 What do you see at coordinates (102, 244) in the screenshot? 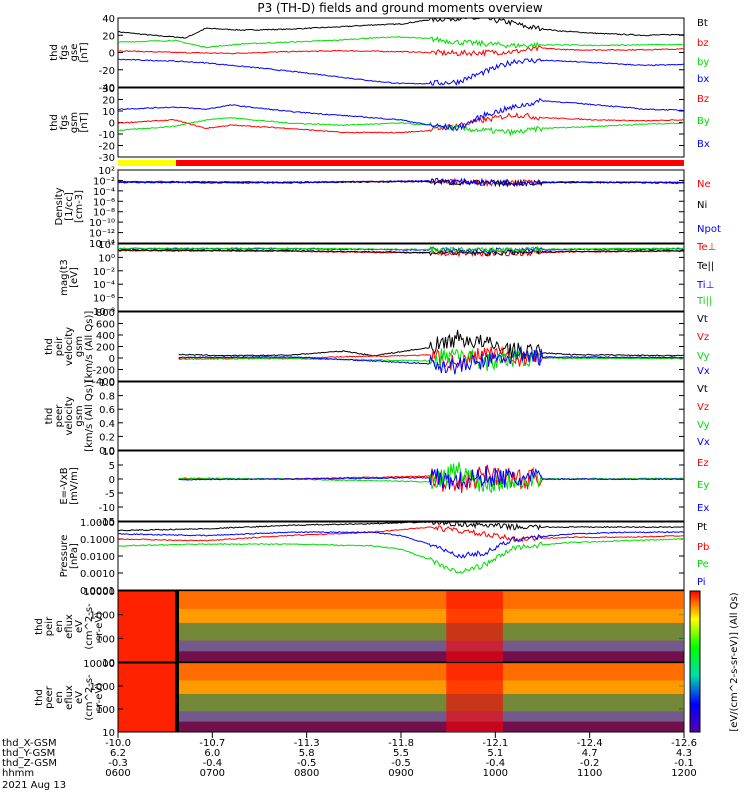
I see `ytick-label: 10⁻¹⁴` at bounding box center [102, 244].